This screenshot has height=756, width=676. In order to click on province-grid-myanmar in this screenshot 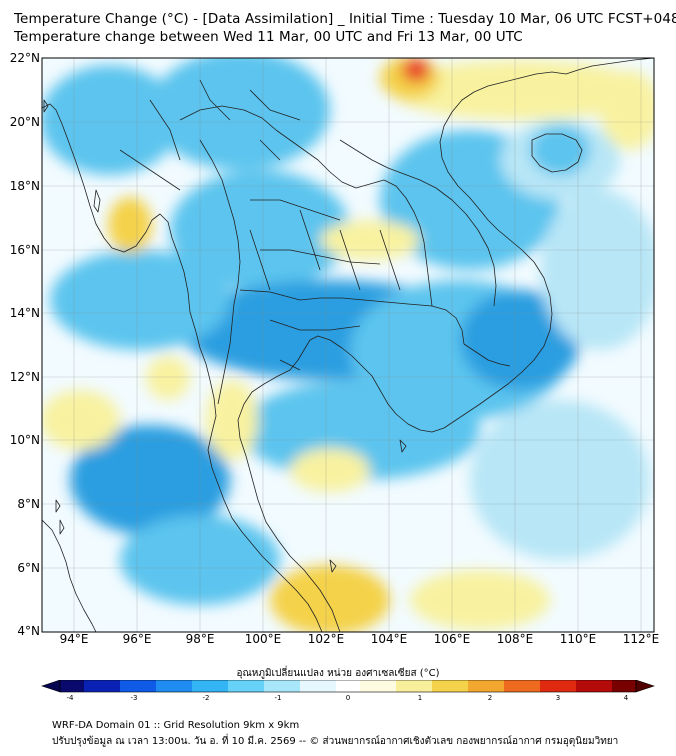, I will do `click(210, 135)`.